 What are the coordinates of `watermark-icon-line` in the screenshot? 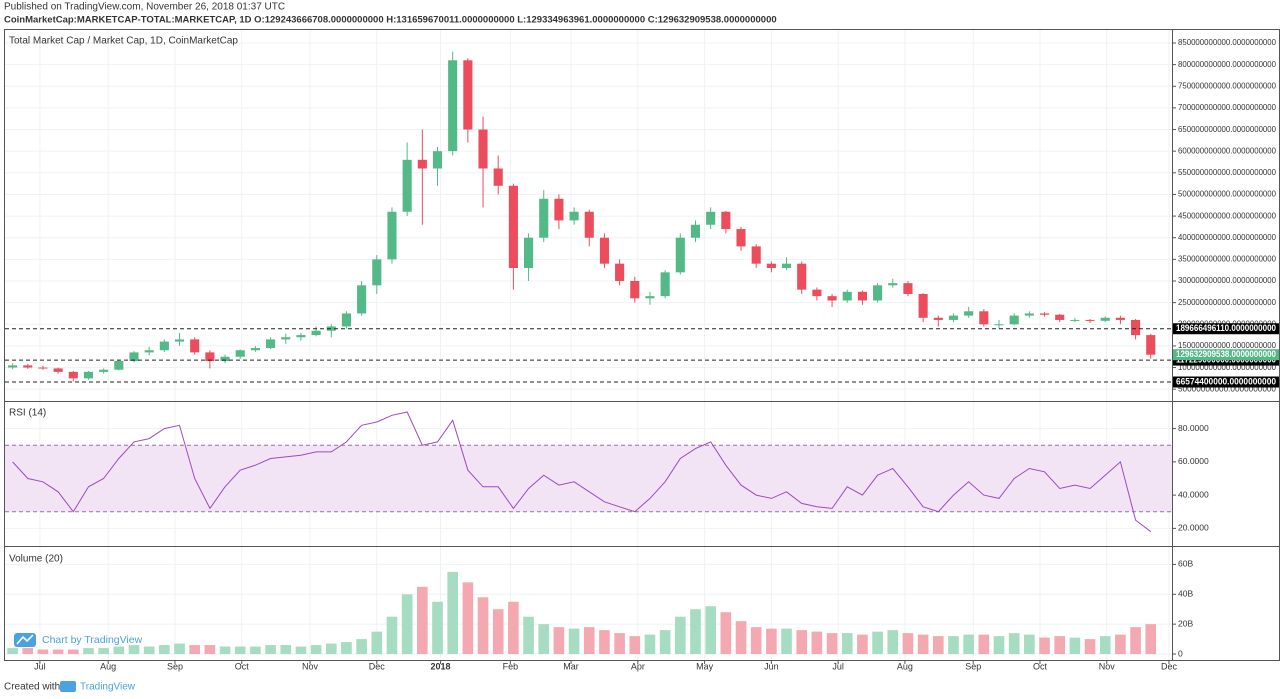 It's located at (25, 639).